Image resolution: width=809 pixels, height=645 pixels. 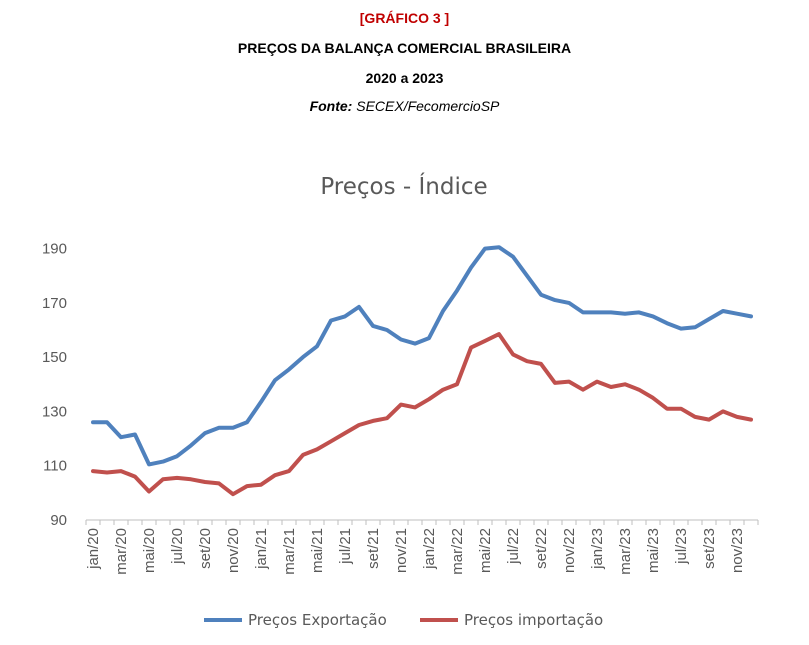 What do you see at coordinates (331, 106) in the screenshot?
I see `source-key: Fonte:` at bounding box center [331, 106].